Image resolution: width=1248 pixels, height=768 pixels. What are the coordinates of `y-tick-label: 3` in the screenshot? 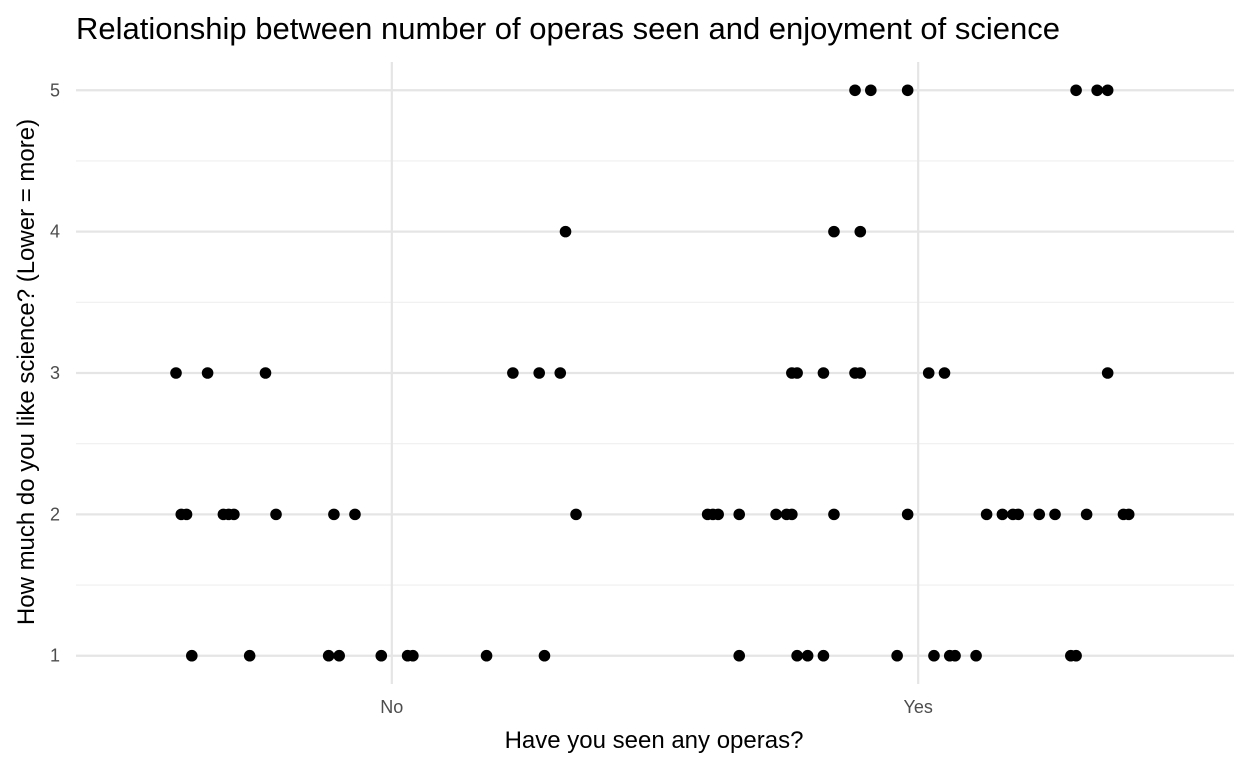 It's located at (55, 373).